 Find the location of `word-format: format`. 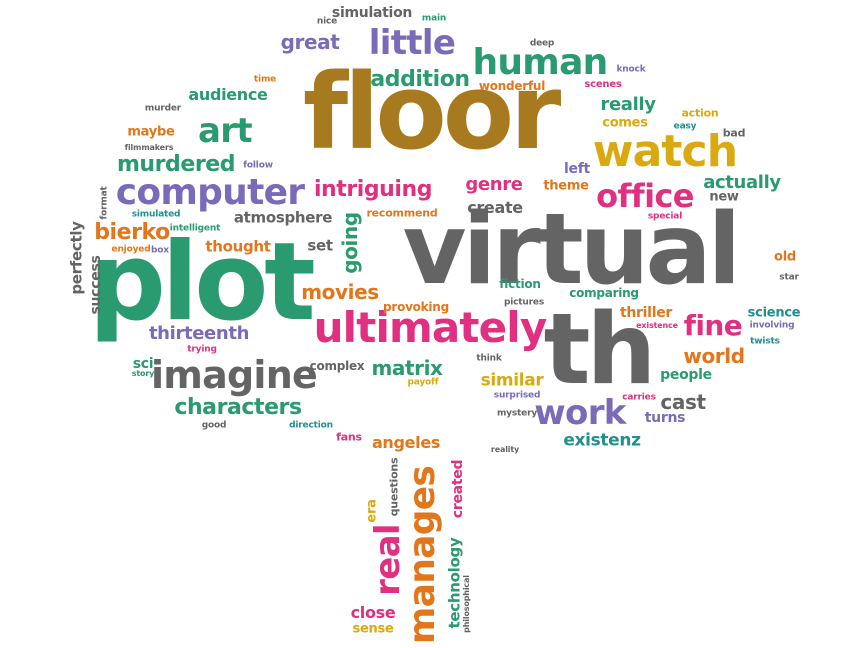

word-format: format is located at coordinates (104, 203).